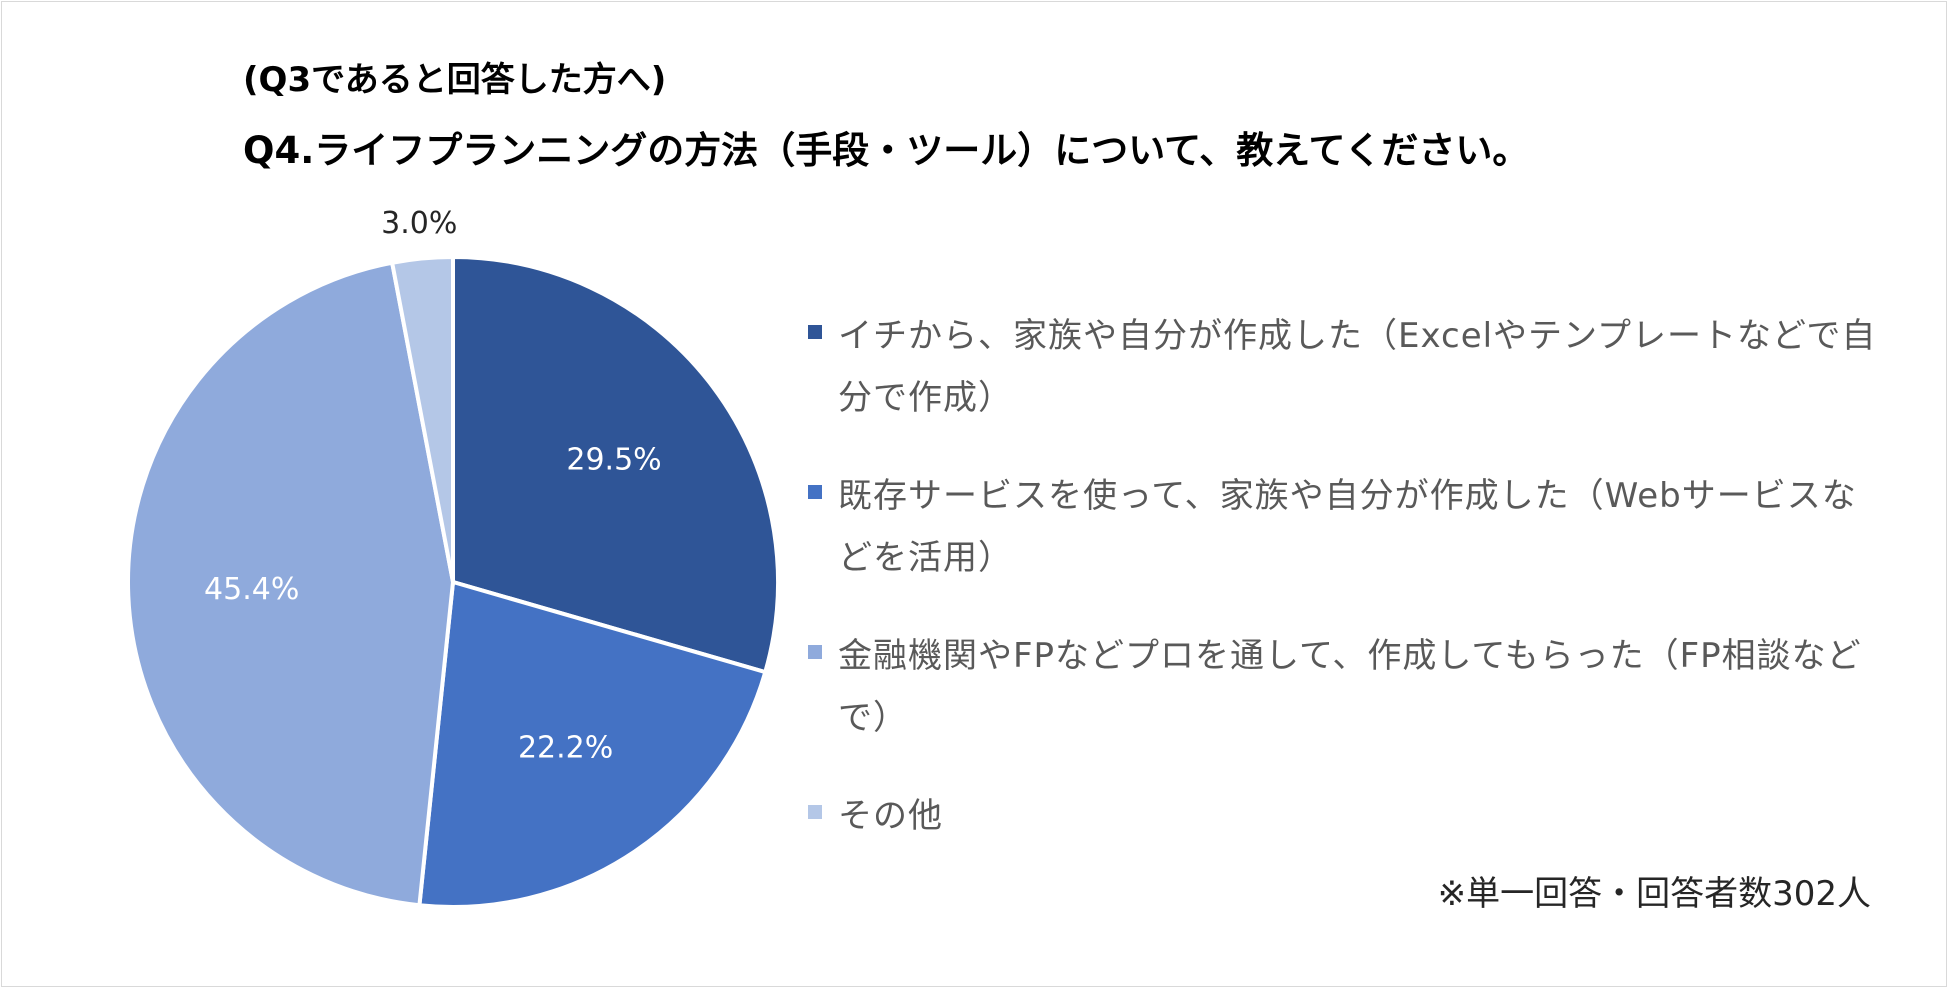 This screenshot has height=990, width=1950. I want to click on legend-item: 金融機関やFPなどプロを通して、作成してもらった（FP相談などで）, so click(1344, 687).